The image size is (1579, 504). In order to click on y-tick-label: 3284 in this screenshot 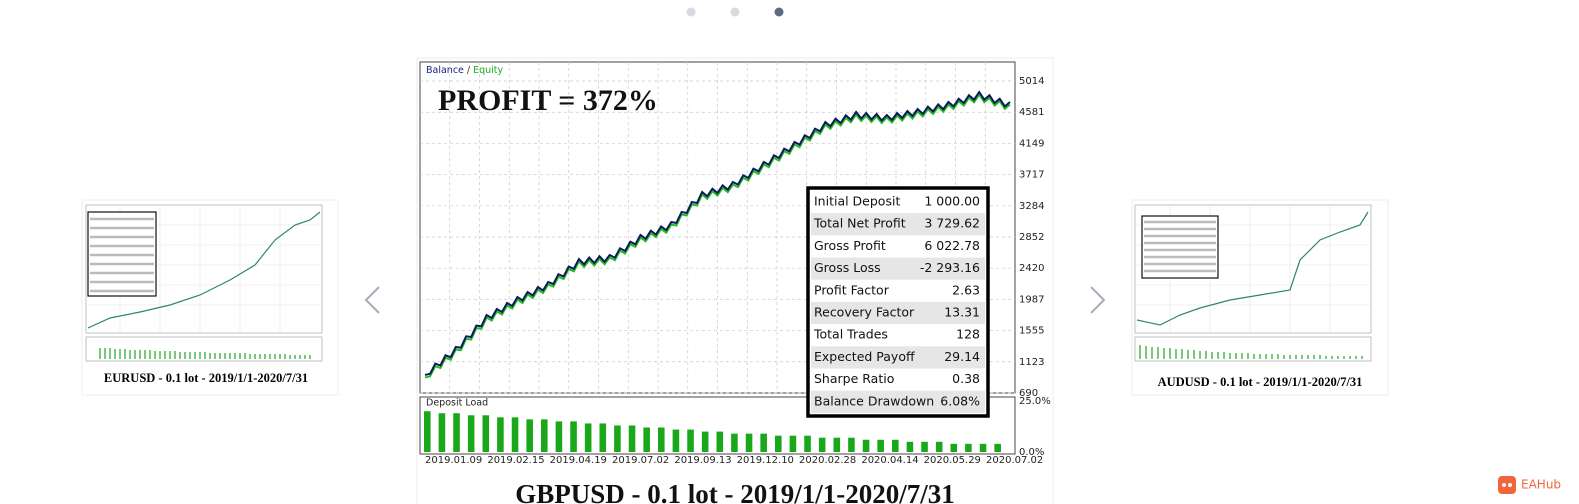, I will do `click(1031, 206)`.